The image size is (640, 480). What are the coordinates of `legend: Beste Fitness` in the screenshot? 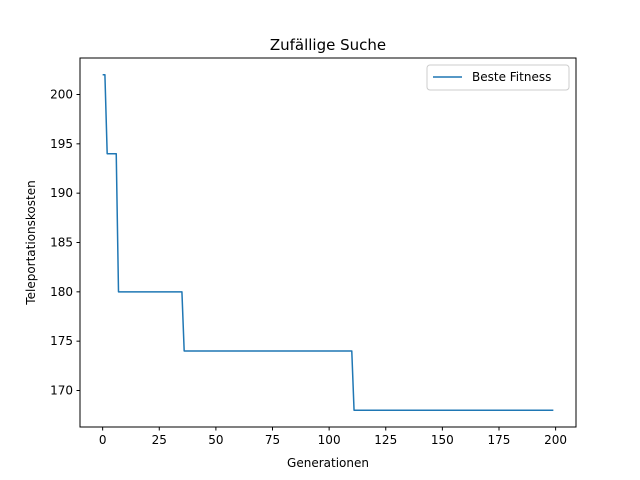 It's located at (498, 77).